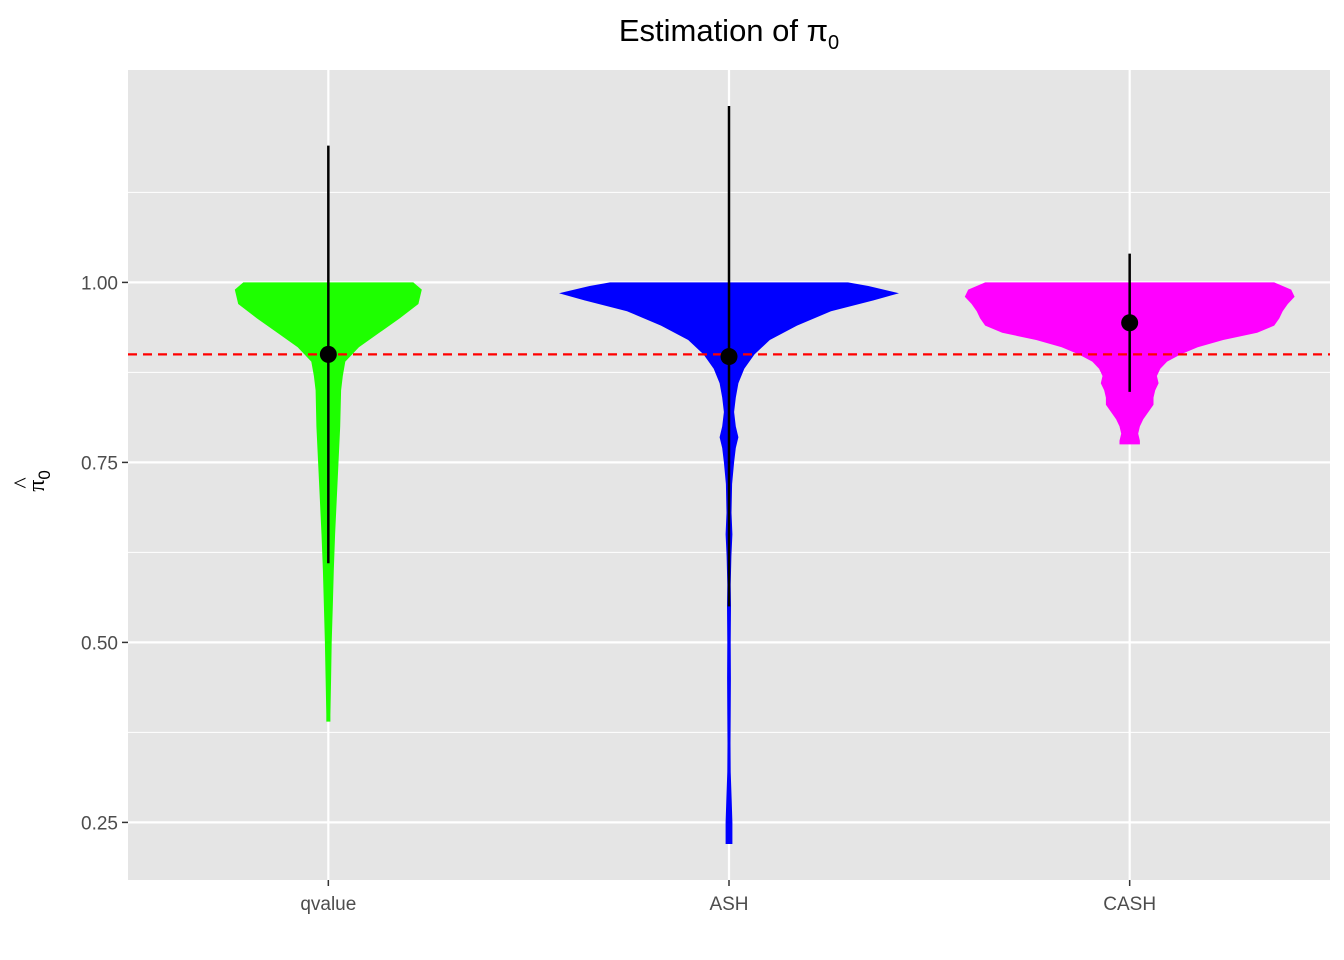 This screenshot has height=960, width=1344. What do you see at coordinates (728, 904) in the screenshot?
I see `x-tick-label: ASH` at bounding box center [728, 904].